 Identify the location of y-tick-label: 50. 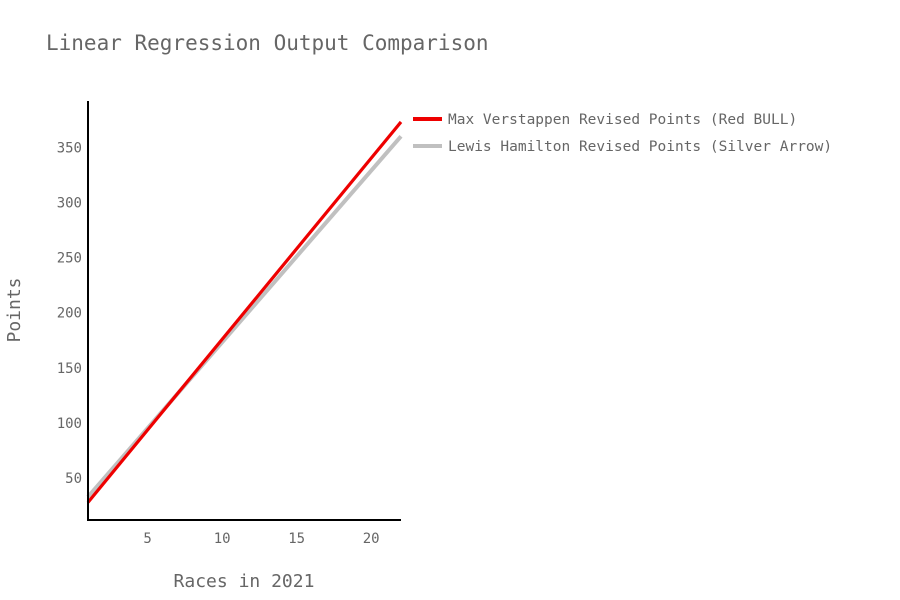
(73, 479).